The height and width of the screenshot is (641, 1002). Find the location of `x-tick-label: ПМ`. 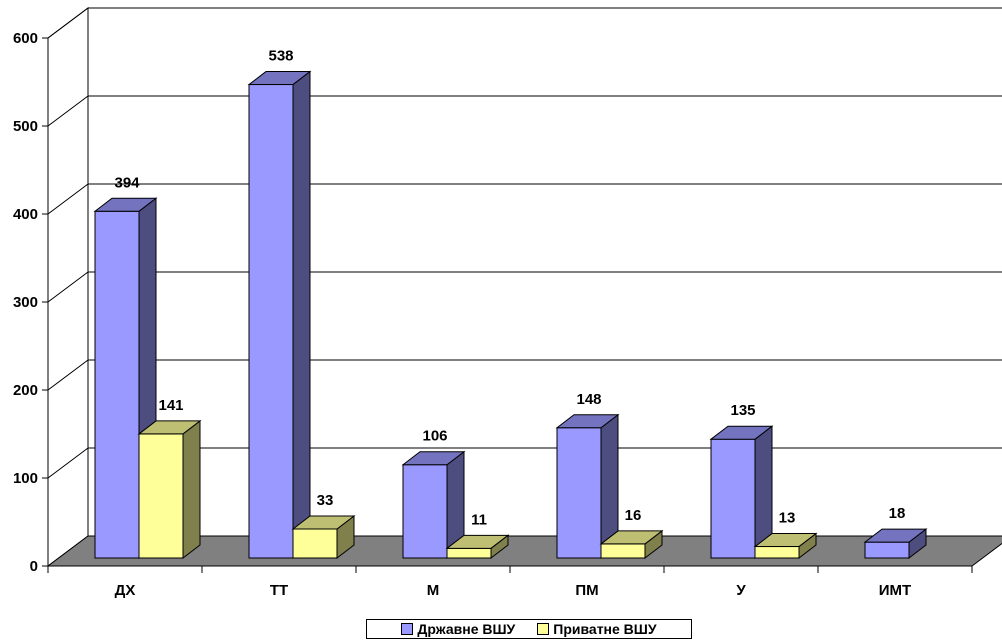

x-tick-label: ПМ is located at coordinates (586, 590).